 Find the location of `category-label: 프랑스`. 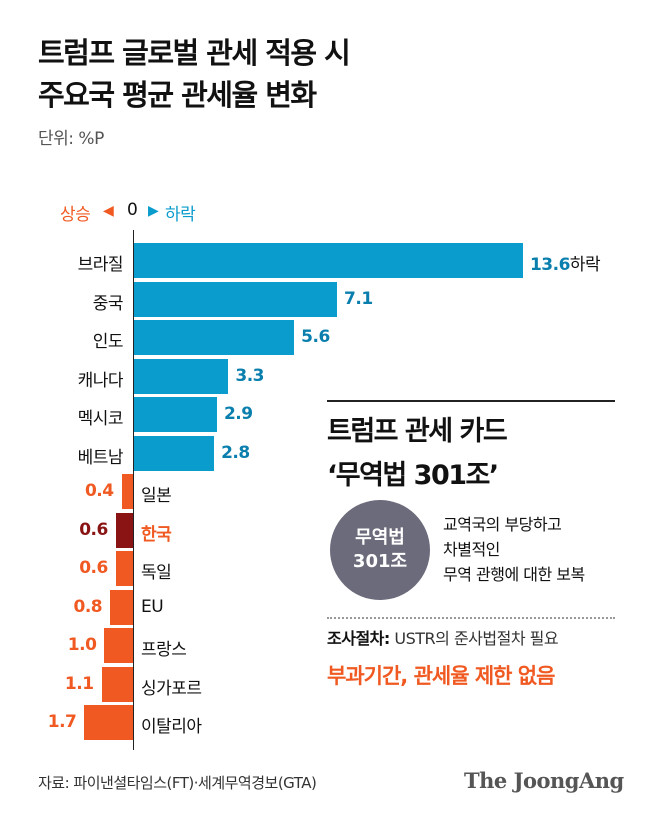

category-label: 프랑스 is located at coordinates (164, 650).